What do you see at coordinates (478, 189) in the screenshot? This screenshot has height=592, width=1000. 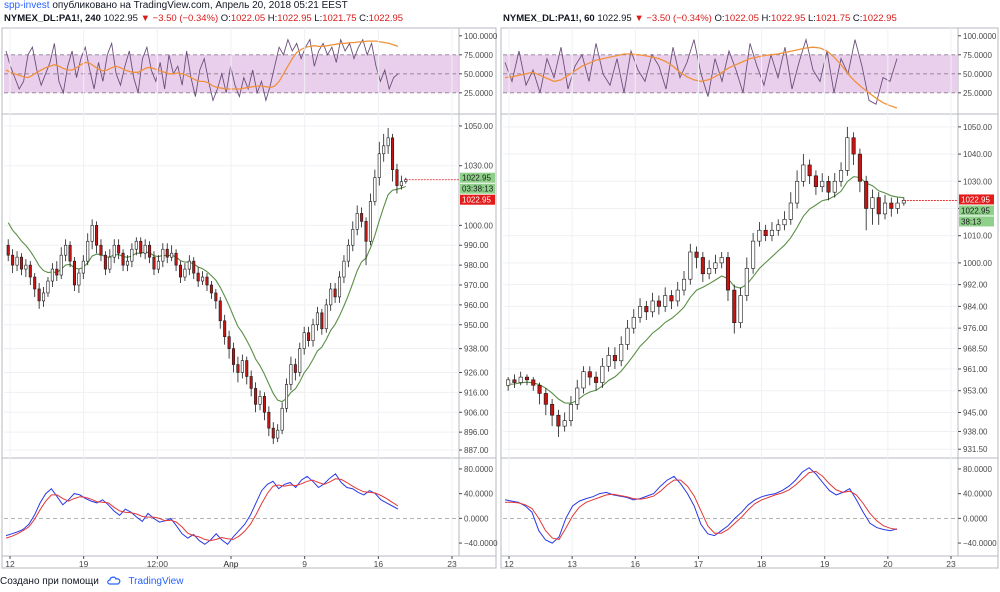 I see `price-label: 03:38:13` at bounding box center [478, 189].